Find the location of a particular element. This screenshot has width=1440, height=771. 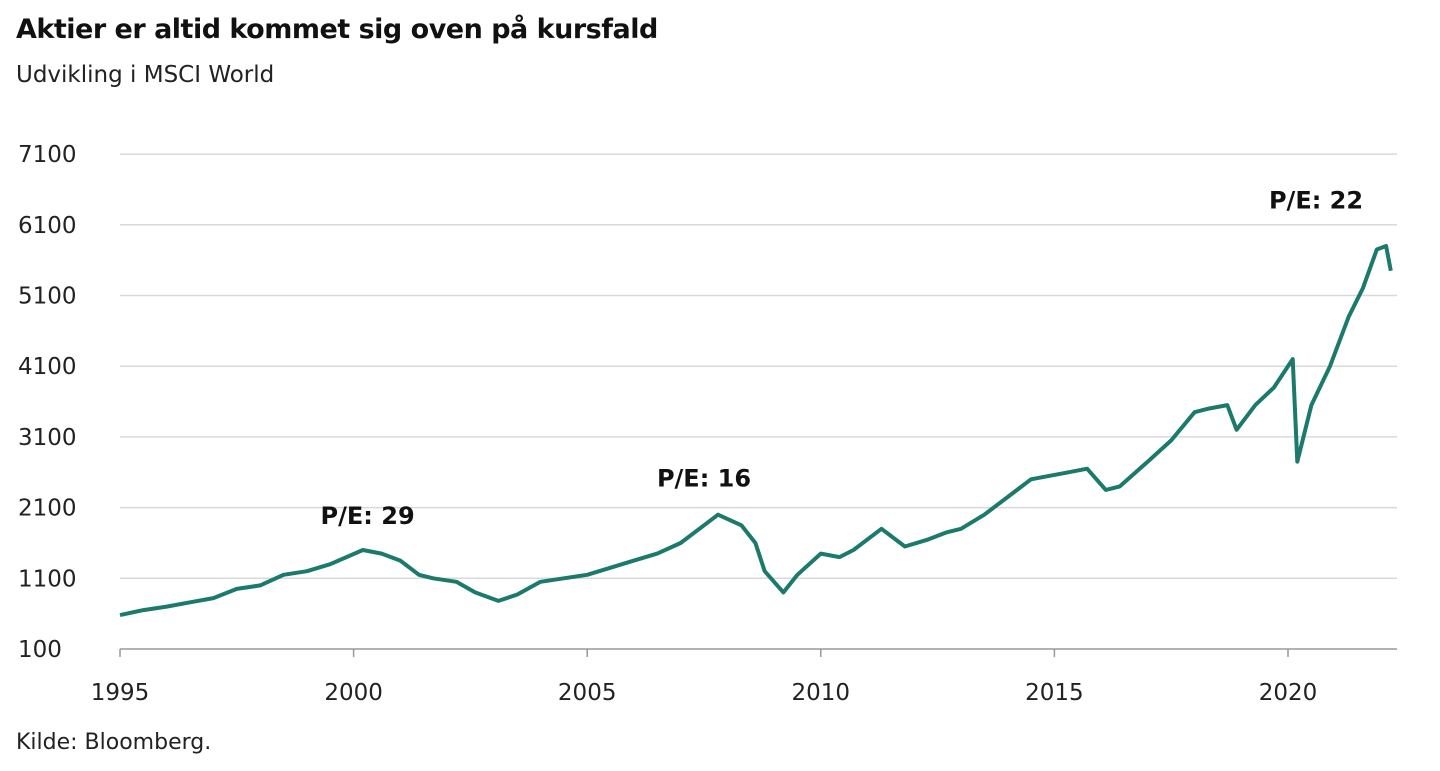

pe-annotation: P/E: 29 is located at coordinates (368, 516).